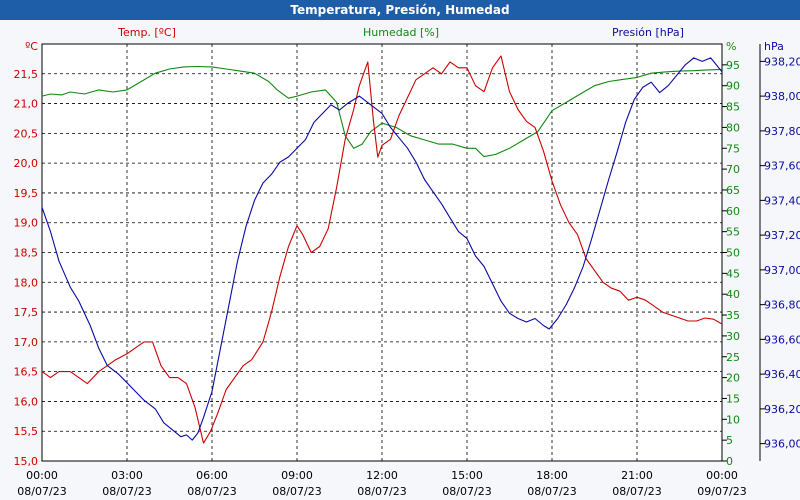  Describe the element at coordinates (26, 431) in the screenshot. I see `temp-tick-label: 15,5` at that location.